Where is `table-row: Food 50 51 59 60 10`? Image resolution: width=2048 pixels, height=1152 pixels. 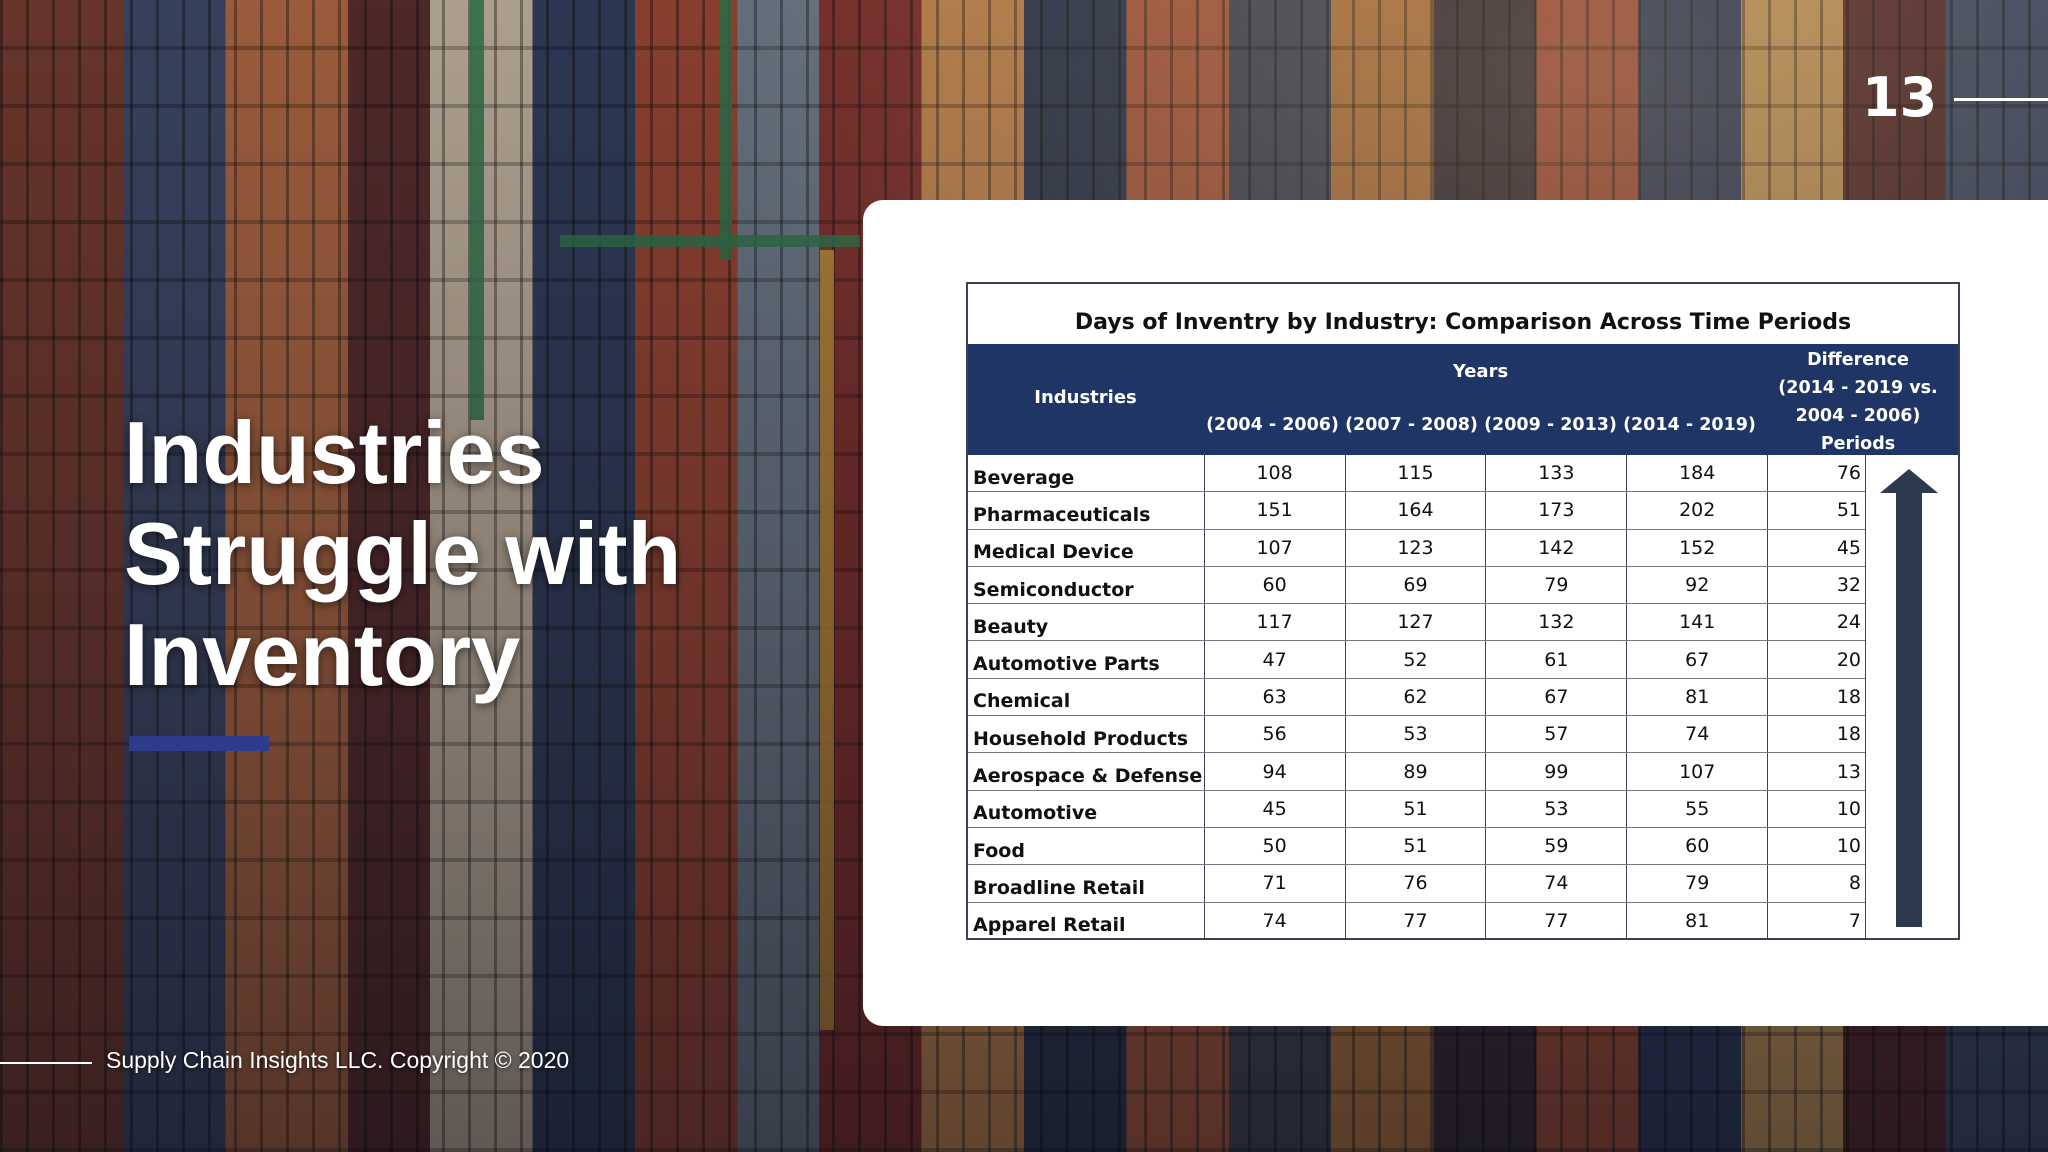 table-row: Food 50 51 59 60 10 is located at coordinates (1416, 846).